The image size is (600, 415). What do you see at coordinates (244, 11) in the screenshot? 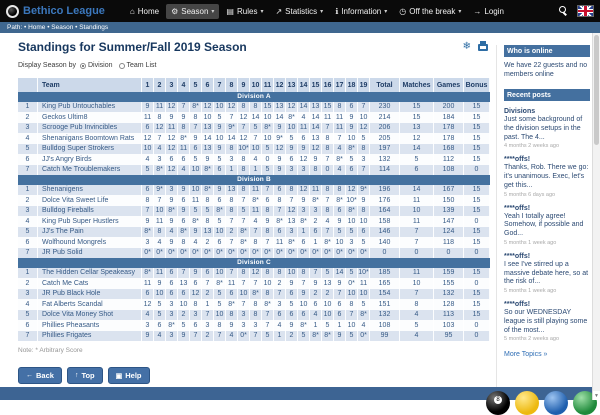
I see `nav-item-rules: ▤ Rules ▾` at bounding box center [244, 11].